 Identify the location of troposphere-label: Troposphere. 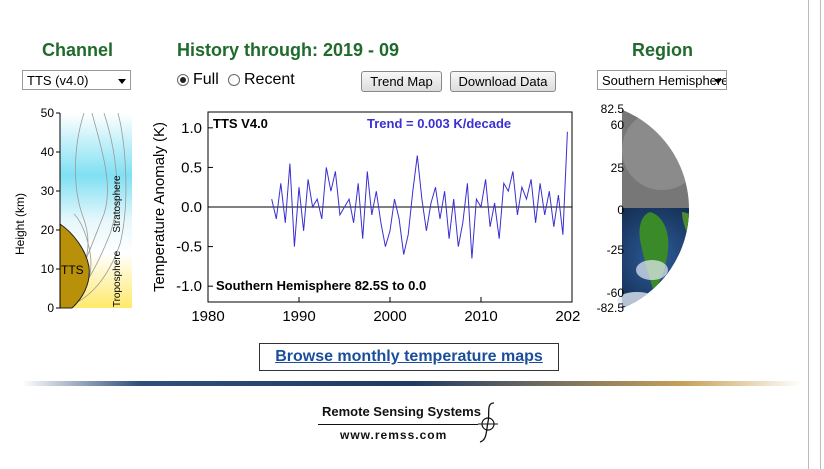
(117, 278).